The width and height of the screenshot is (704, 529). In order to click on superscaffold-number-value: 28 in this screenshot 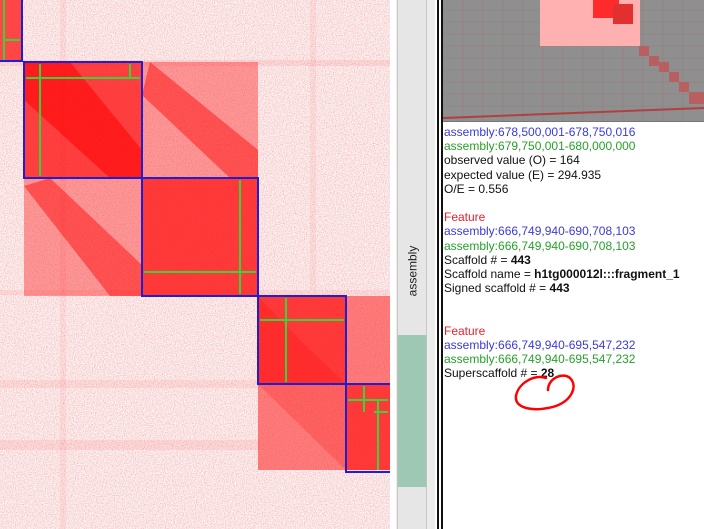, I will do `click(547, 373)`.